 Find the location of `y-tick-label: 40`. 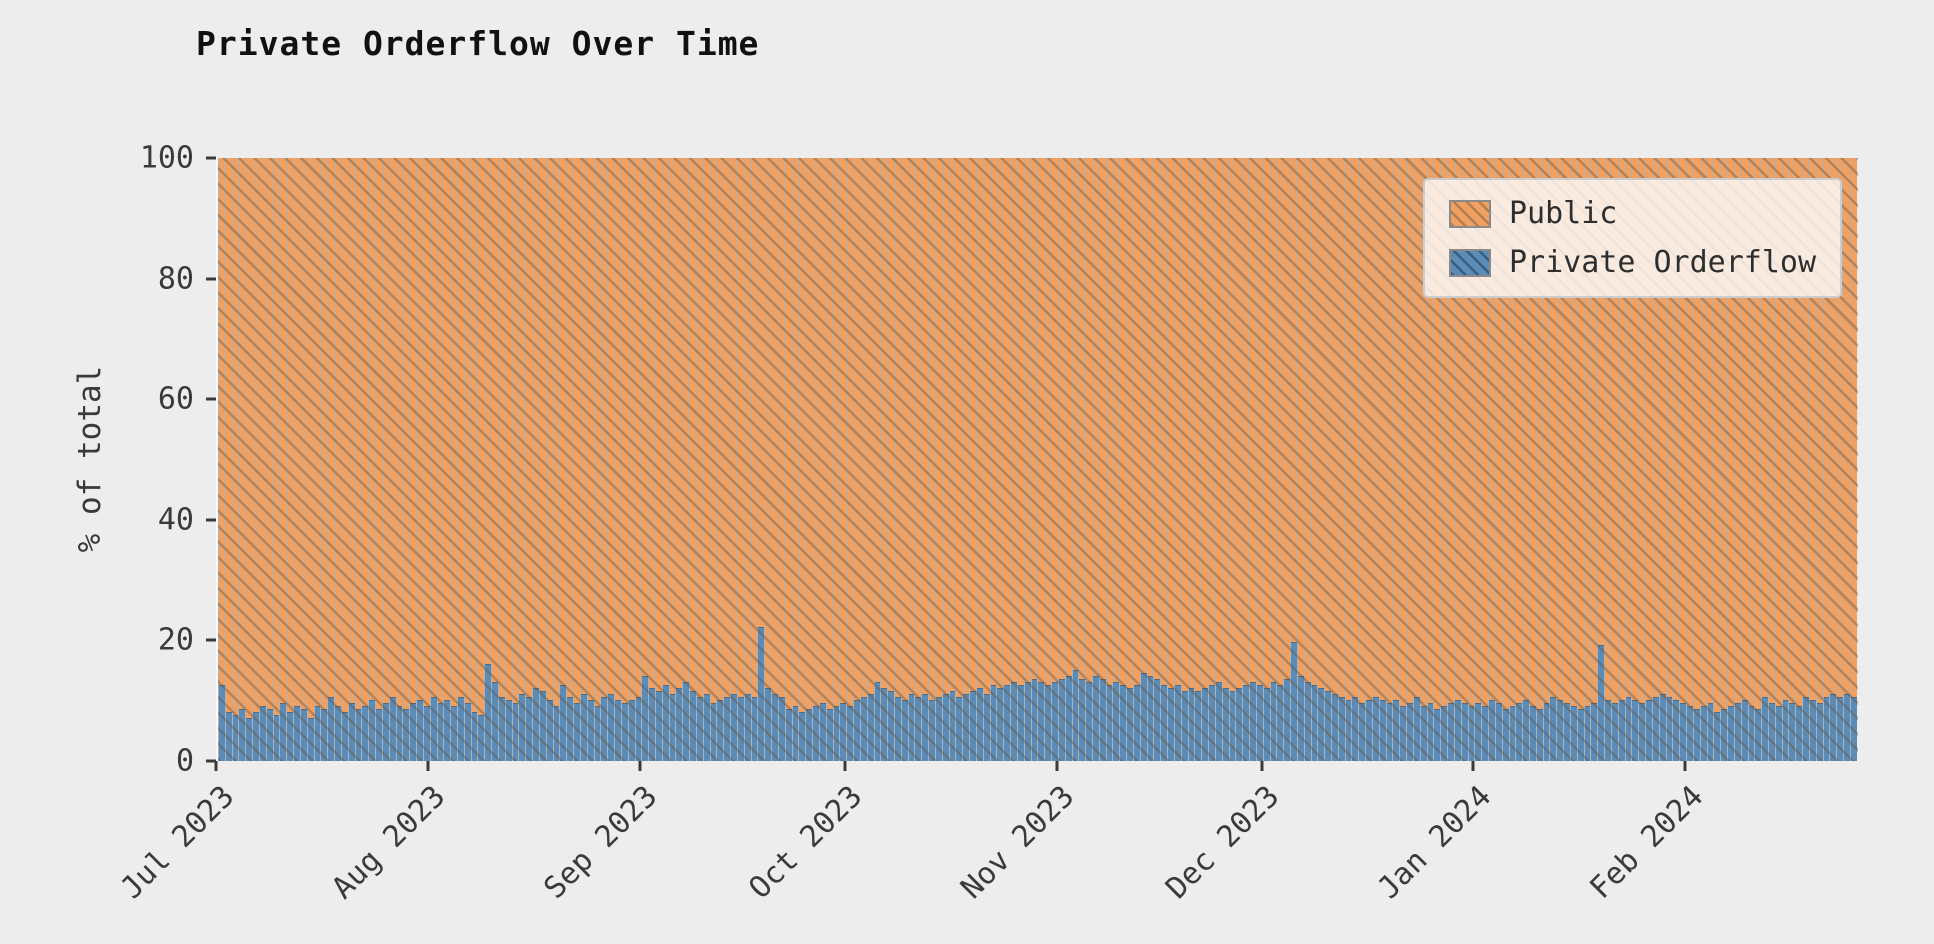

y-tick-label: 40 is located at coordinates (175, 520).